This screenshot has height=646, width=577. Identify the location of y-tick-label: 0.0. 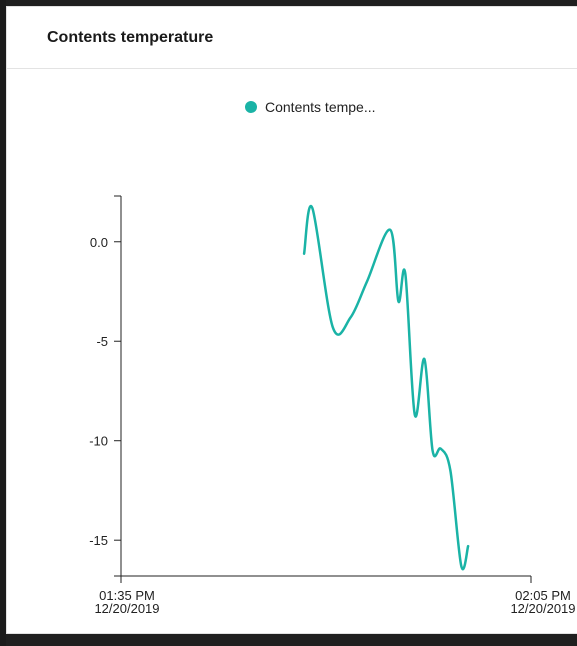
(99, 242).